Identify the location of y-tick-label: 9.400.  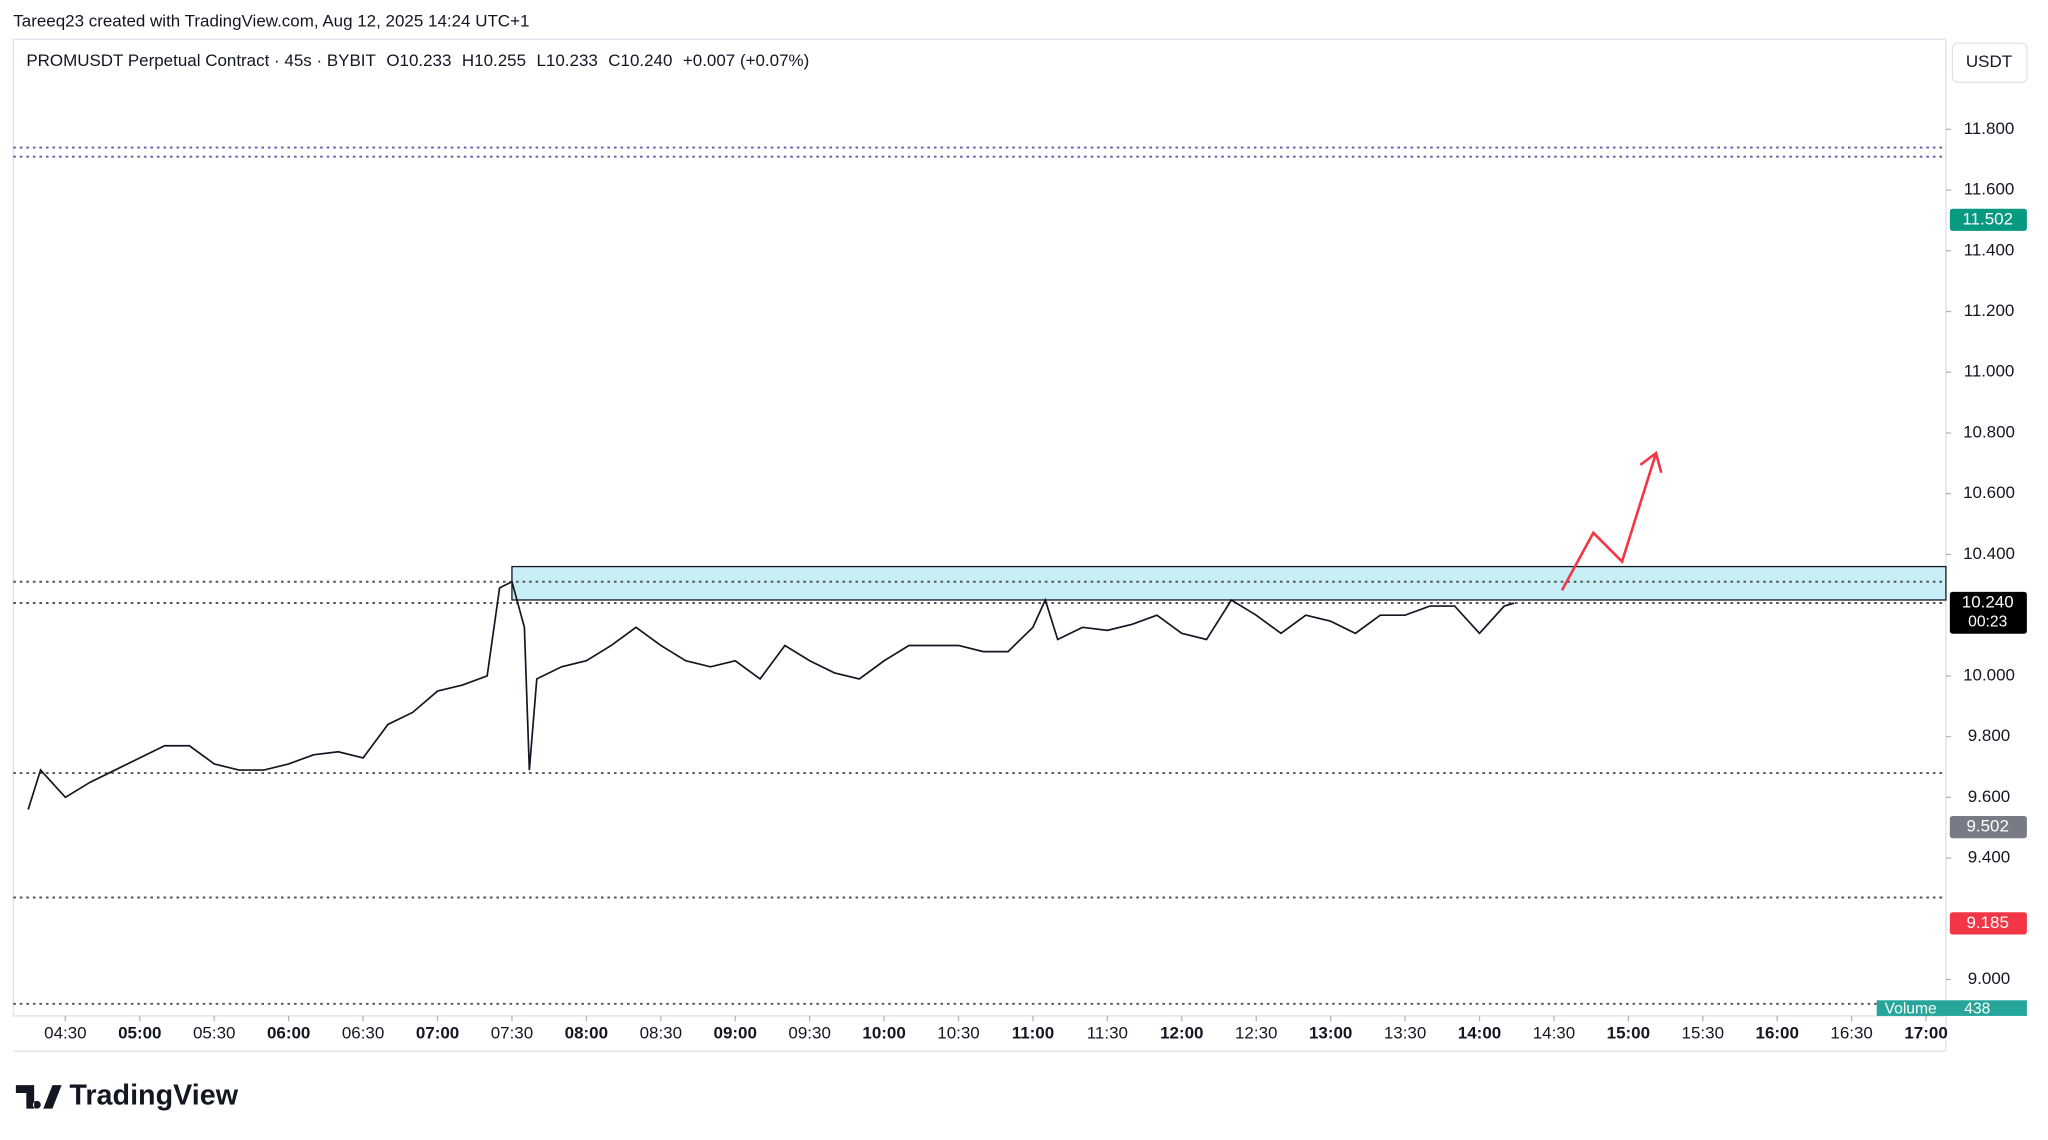
(1989, 857).